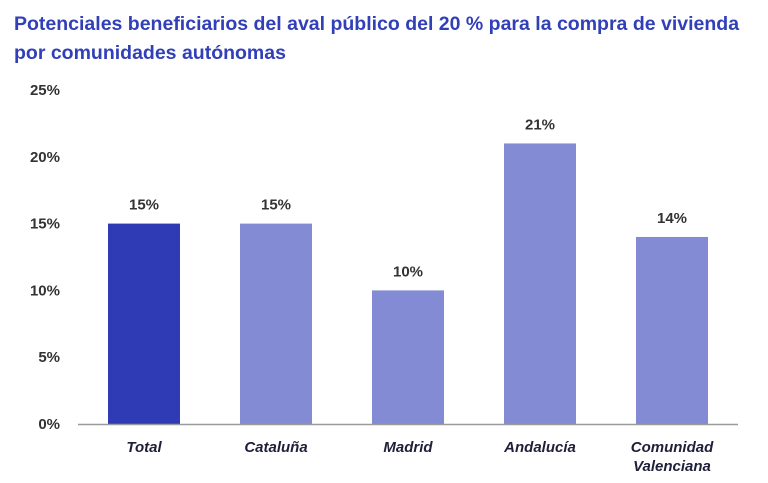 The image size is (768, 483). Describe the element at coordinates (49, 357) in the screenshot. I see `y-tick-label: 5%` at that location.